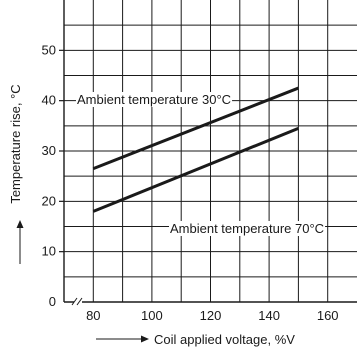  What do you see at coordinates (211, 315) in the screenshot?
I see `x-tick-label: 120` at bounding box center [211, 315].